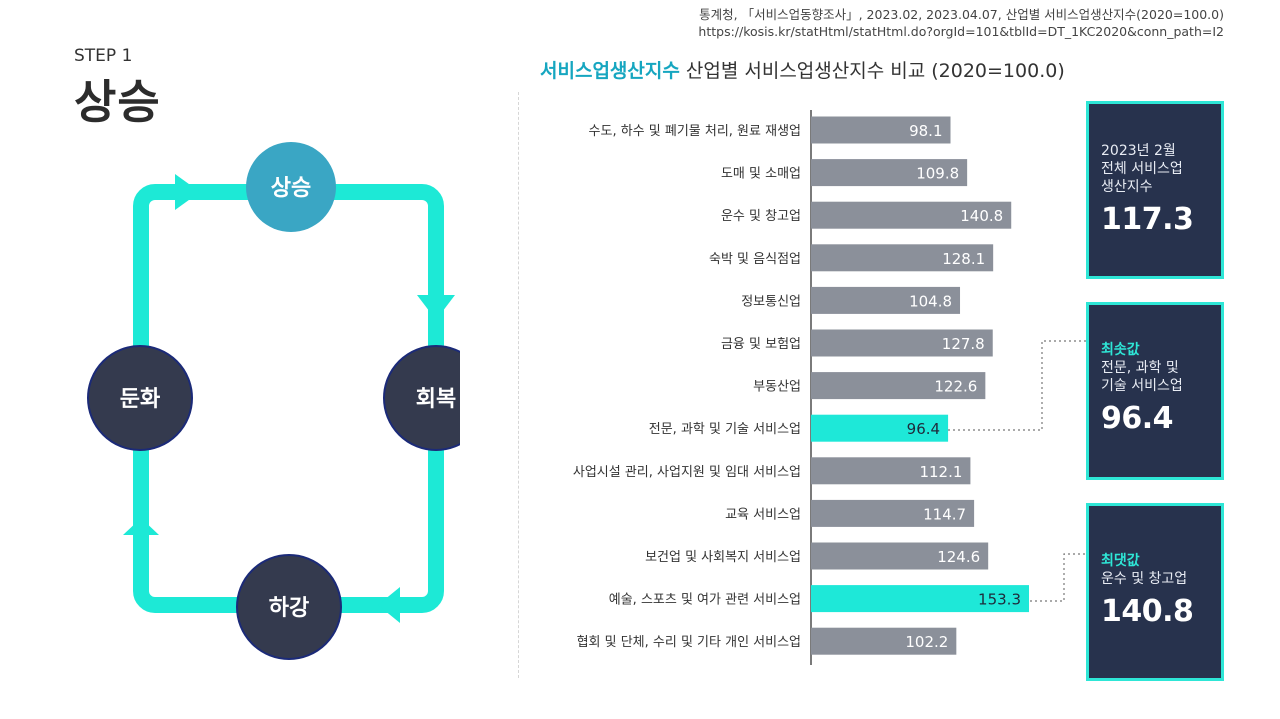  I want to click on category-label: 부동산업, so click(777, 387).